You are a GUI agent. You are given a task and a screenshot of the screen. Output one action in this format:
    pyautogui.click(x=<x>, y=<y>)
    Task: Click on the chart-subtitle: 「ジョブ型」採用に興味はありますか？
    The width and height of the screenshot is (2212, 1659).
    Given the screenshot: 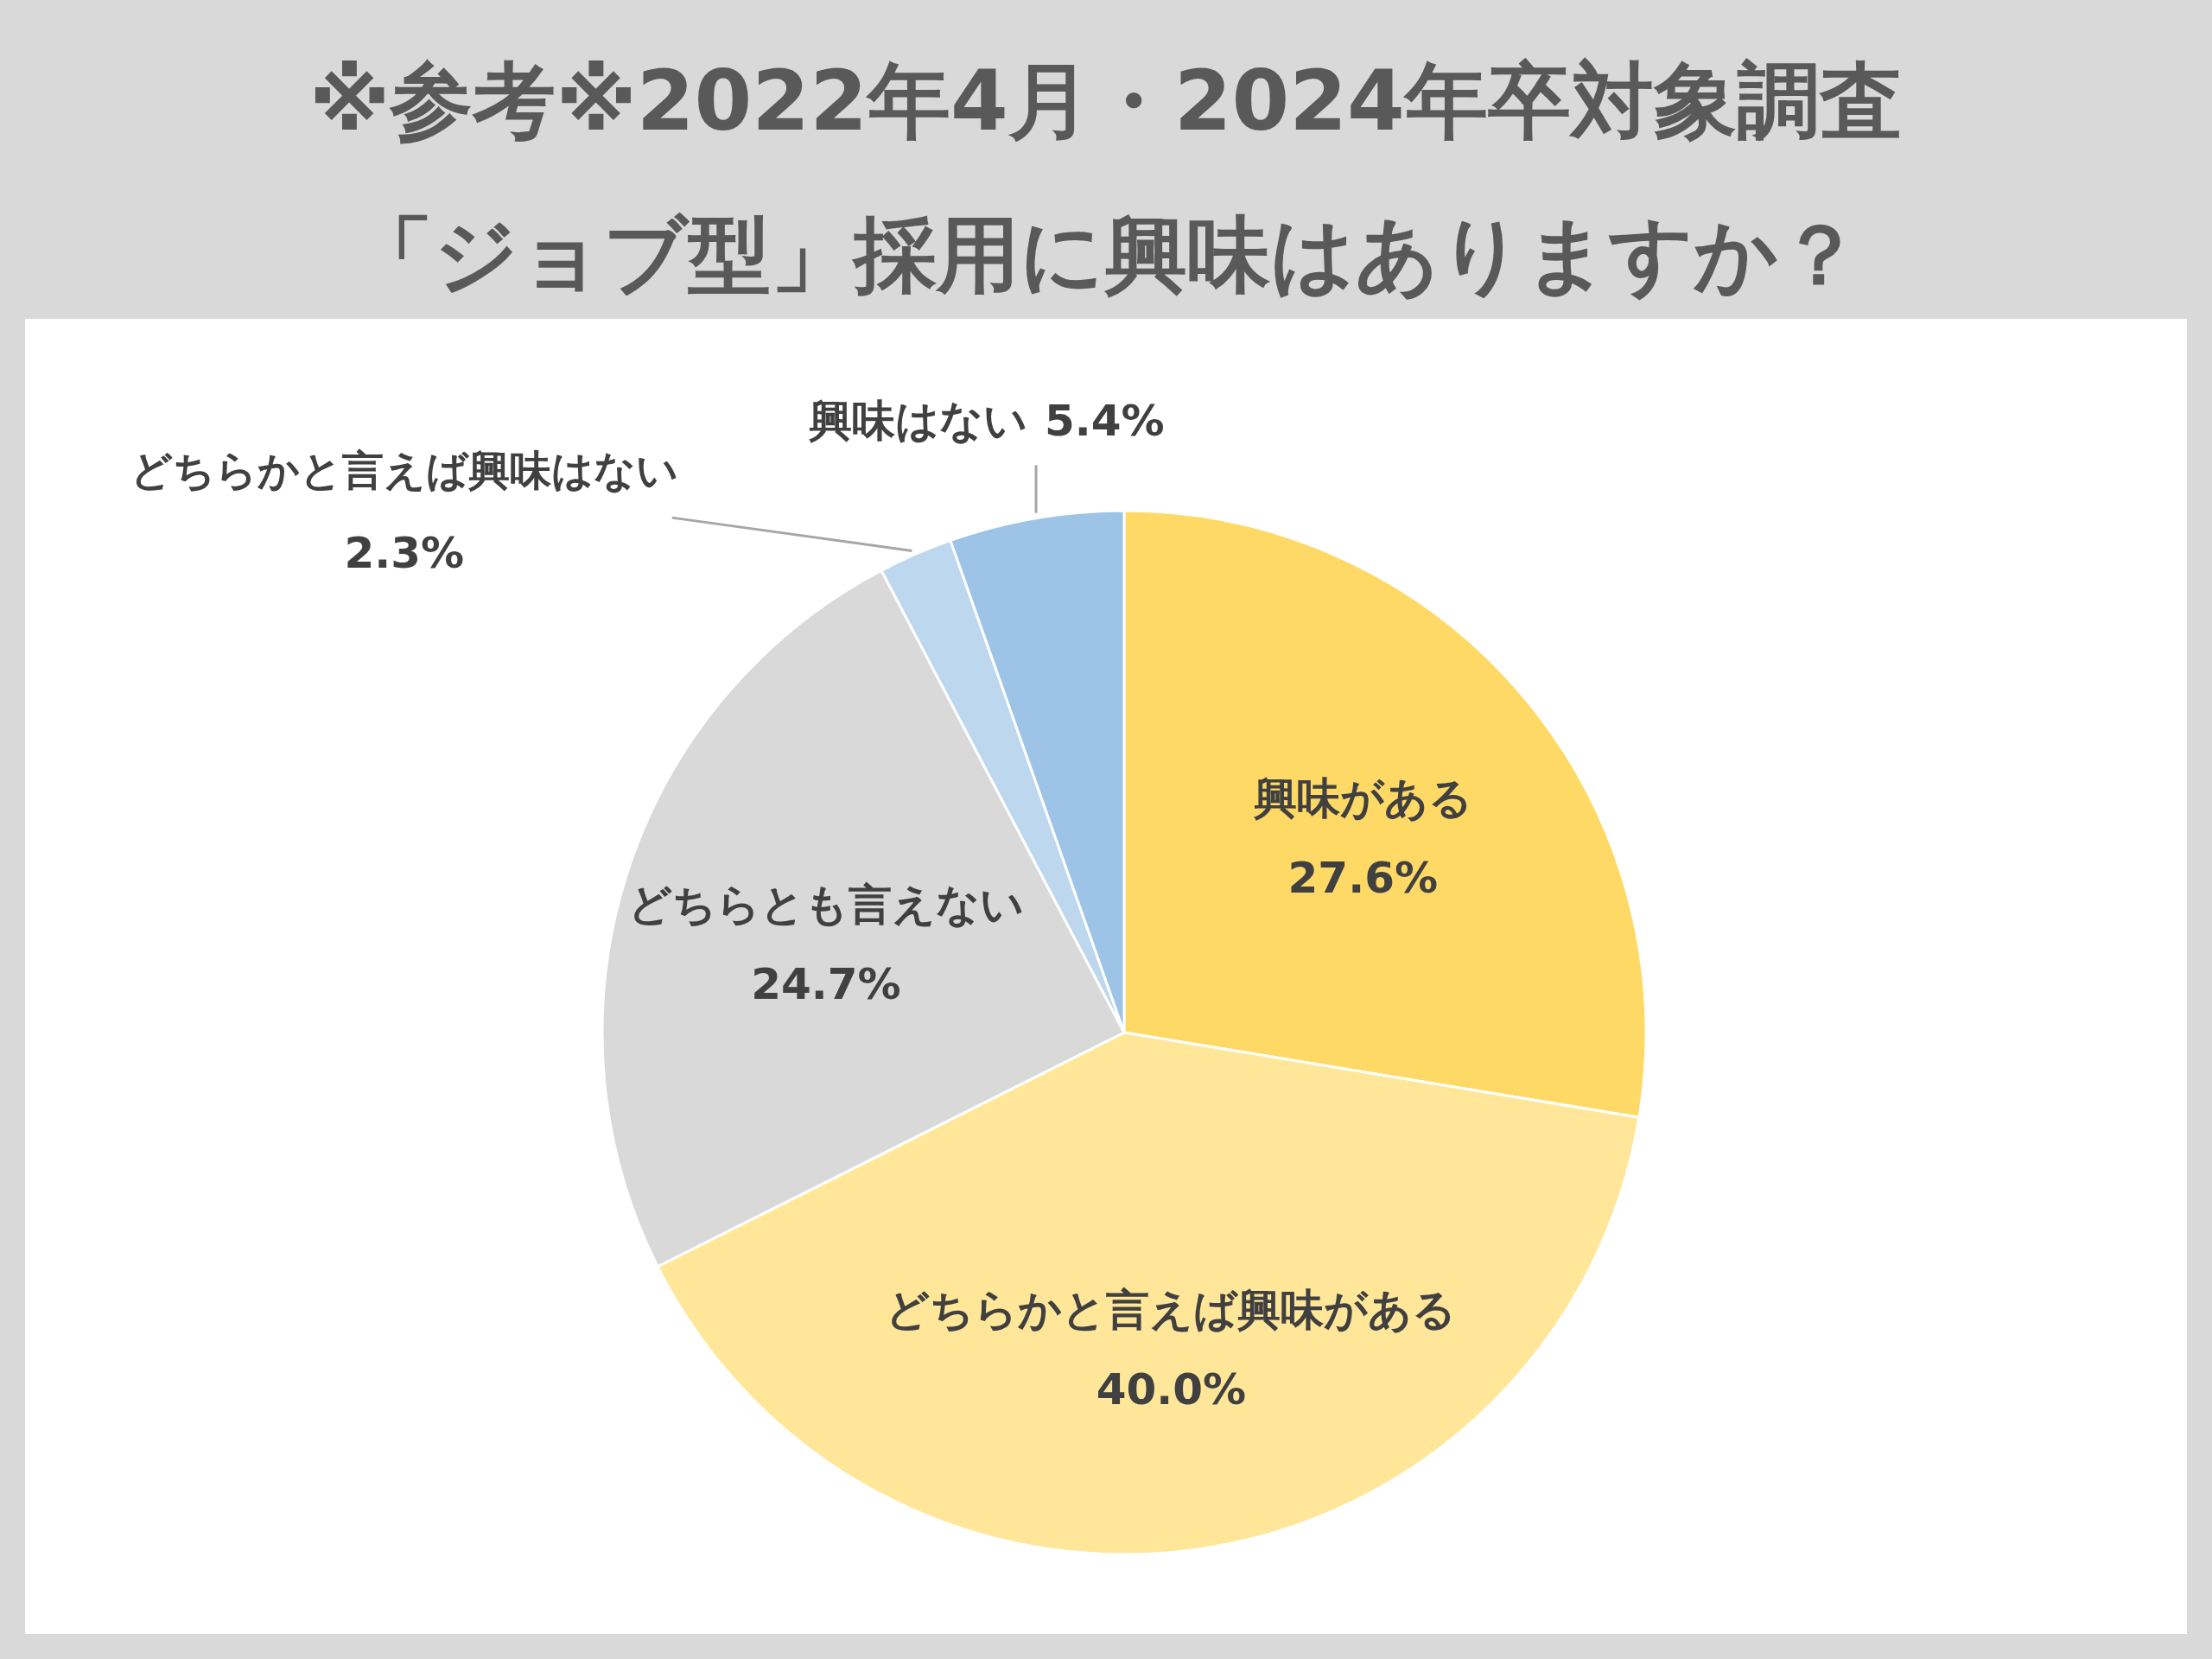 What is the action you would take?
    pyautogui.click(x=1106, y=255)
    